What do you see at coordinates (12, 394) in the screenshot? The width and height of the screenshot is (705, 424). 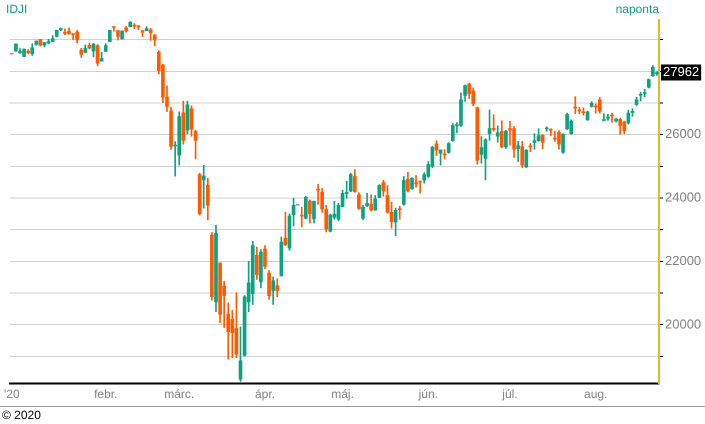 I see `x-tick-label: '20` at bounding box center [12, 394].